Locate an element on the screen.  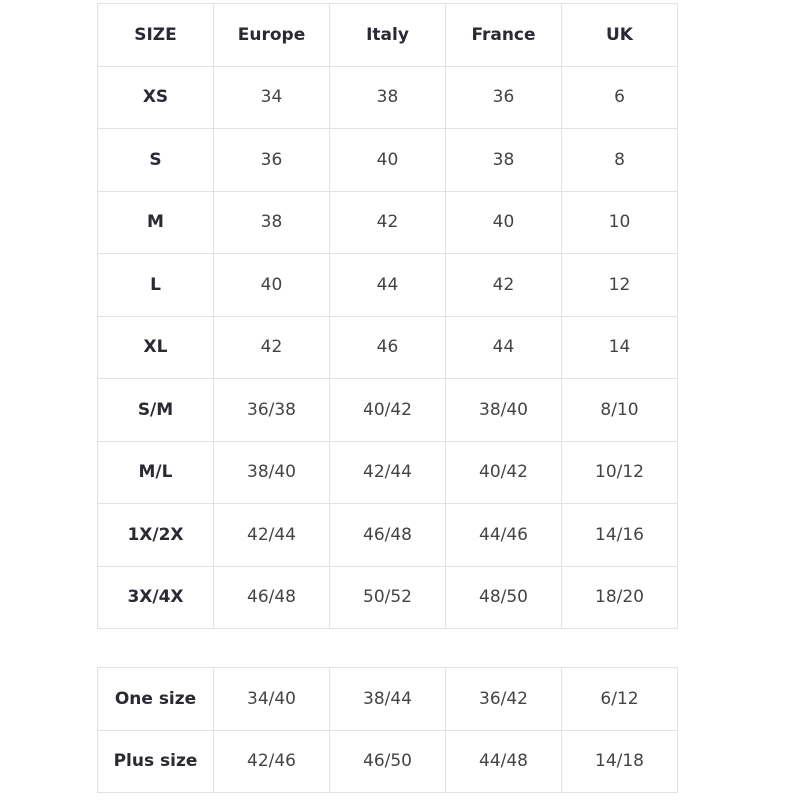
table-row: M 38 42 40 10 is located at coordinates (387, 222).